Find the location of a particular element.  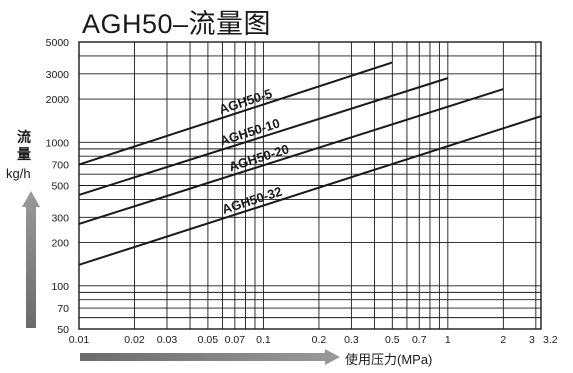

y-tick-label: 100 is located at coordinates (60, 287).